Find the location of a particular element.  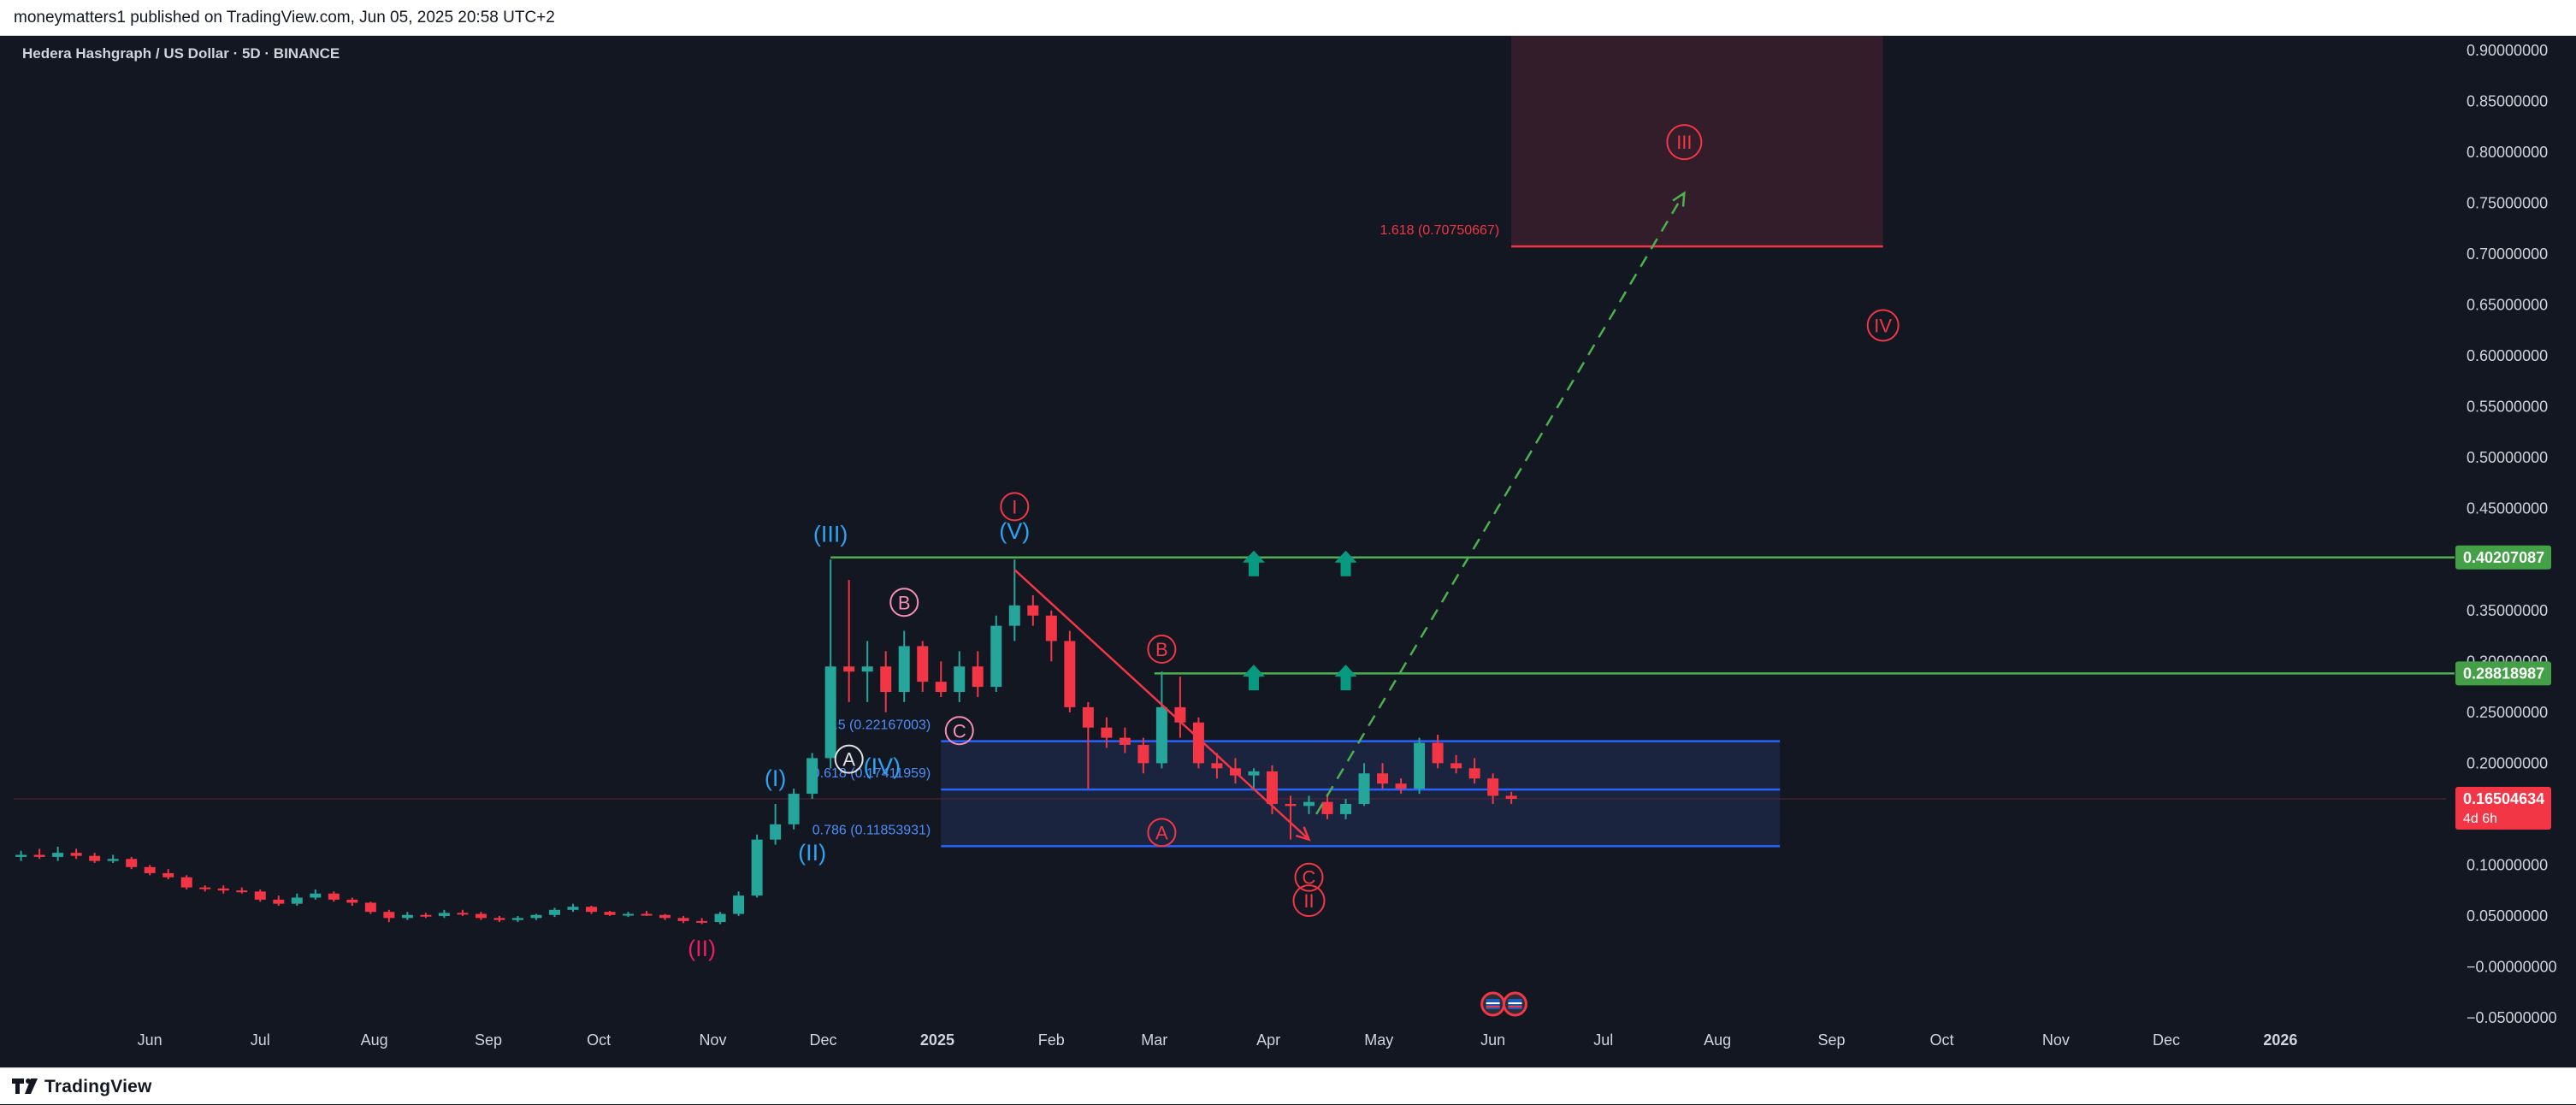

wave-label-text: B is located at coordinates (1161, 650).